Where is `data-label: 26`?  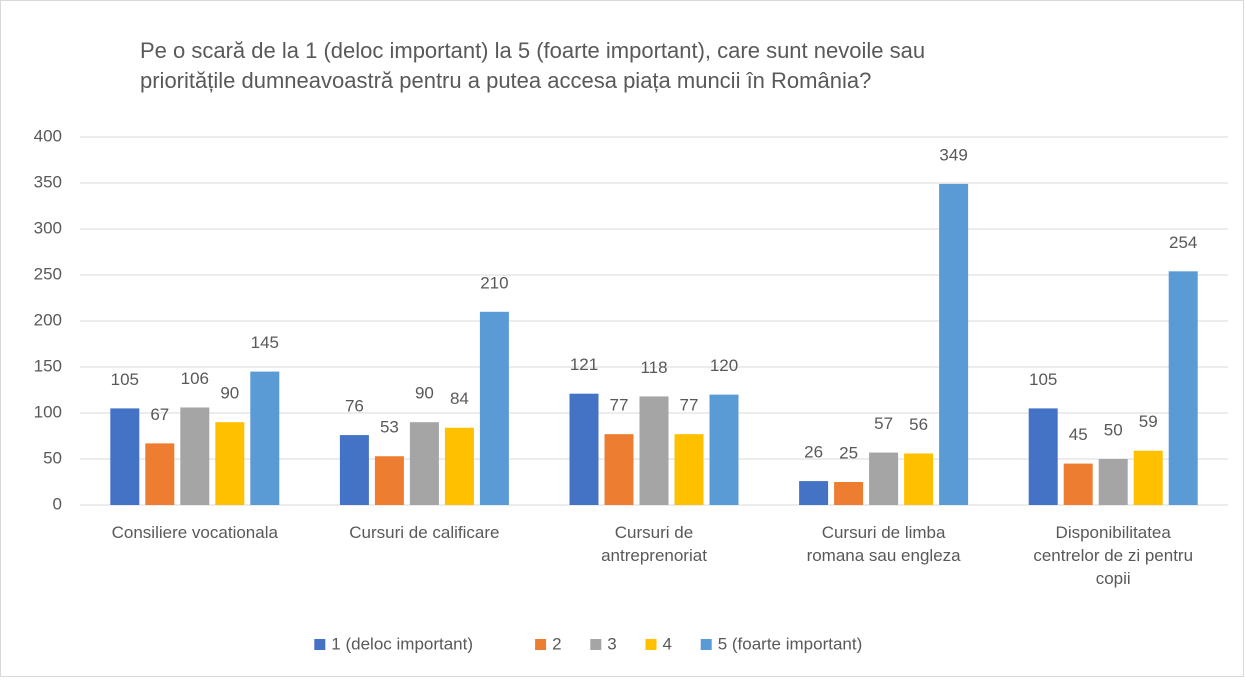
data-label: 26 is located at coordinates (813, 452).